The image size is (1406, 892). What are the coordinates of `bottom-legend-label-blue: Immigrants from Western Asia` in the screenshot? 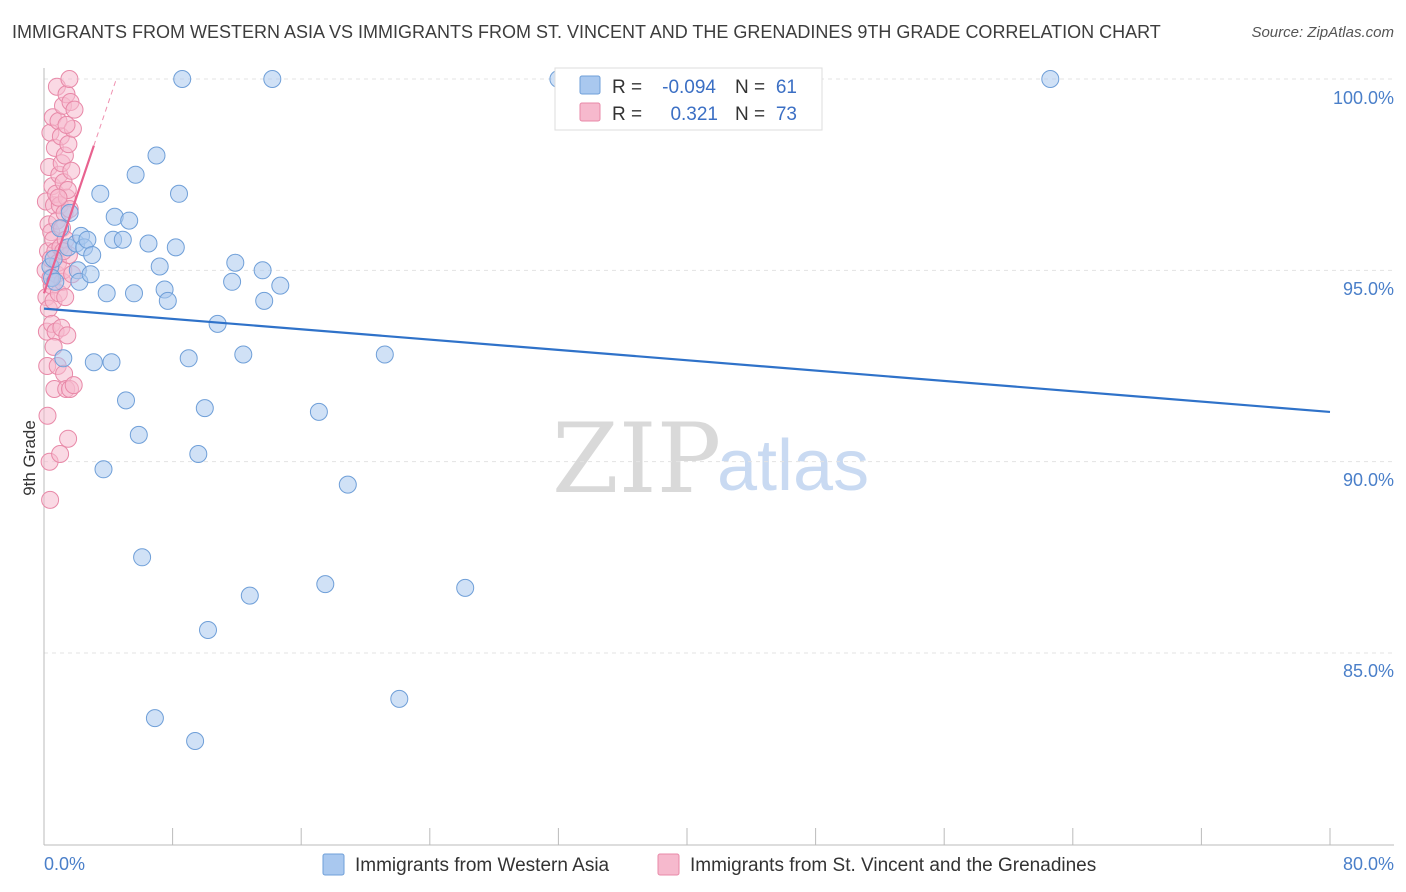 It's located at (482, 865).